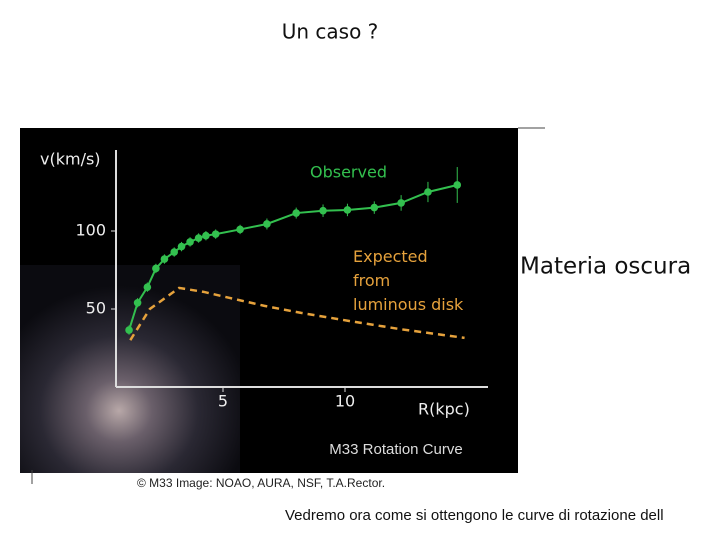 The height and width of the screenshot is (540, 720). I want to click on y-tick-label: 50, so click(96, 308).